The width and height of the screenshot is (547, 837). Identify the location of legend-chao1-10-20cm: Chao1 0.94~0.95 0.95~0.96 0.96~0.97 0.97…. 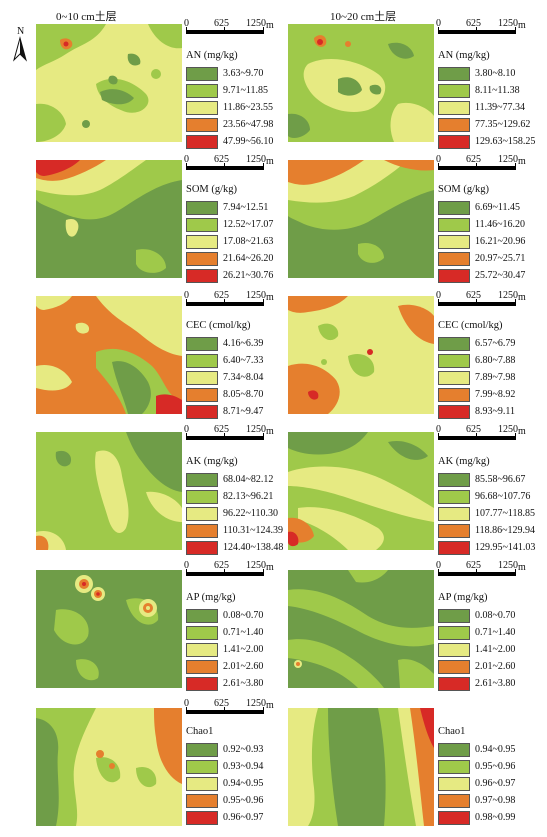
(492, 776).